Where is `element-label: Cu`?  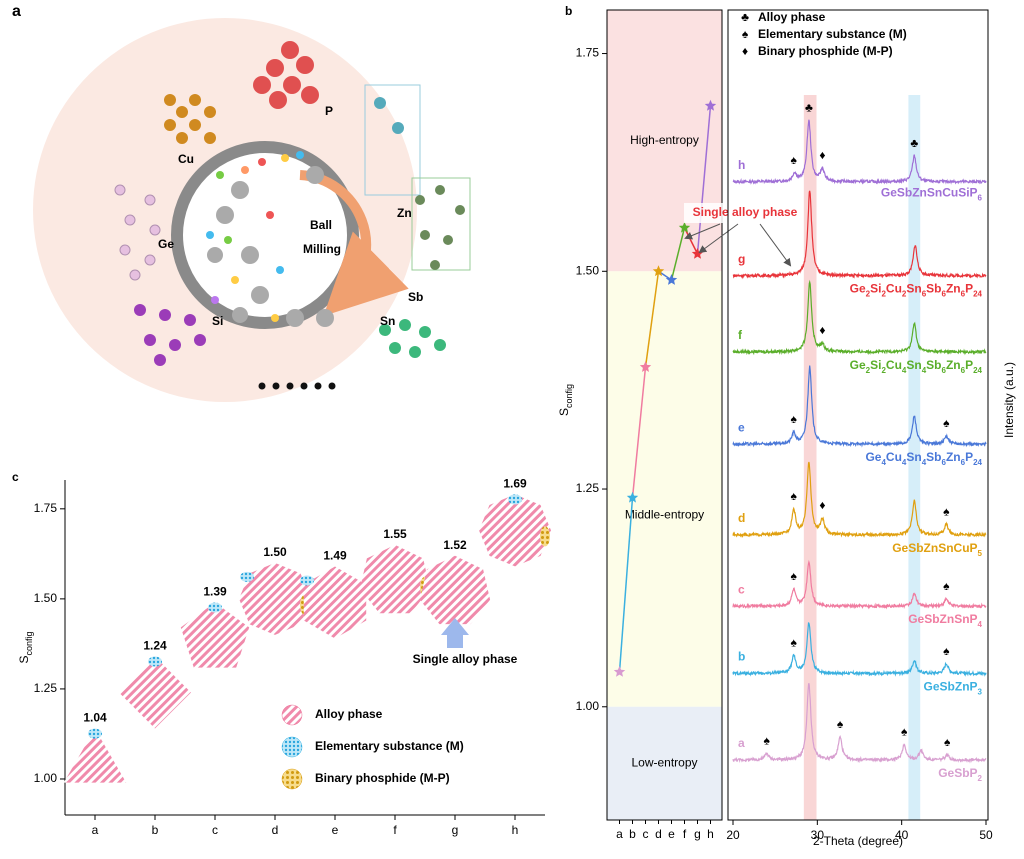
element-label: Cu is located at coordinates (186, 159).